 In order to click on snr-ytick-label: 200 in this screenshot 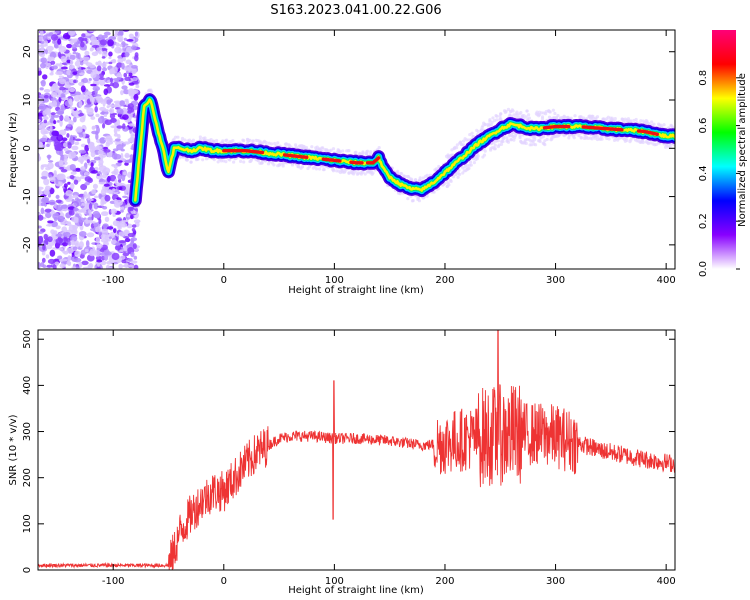, I will do `click(27, 477)`.